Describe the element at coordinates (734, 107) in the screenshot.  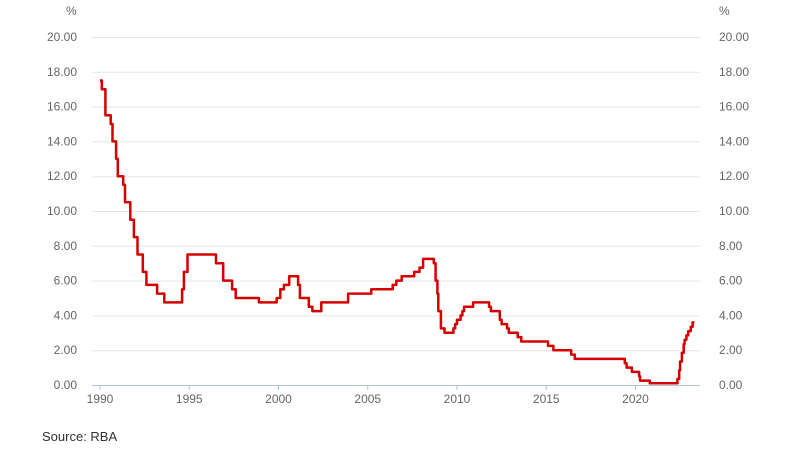
I see `y-tick-label-right: 16.00` at that location.